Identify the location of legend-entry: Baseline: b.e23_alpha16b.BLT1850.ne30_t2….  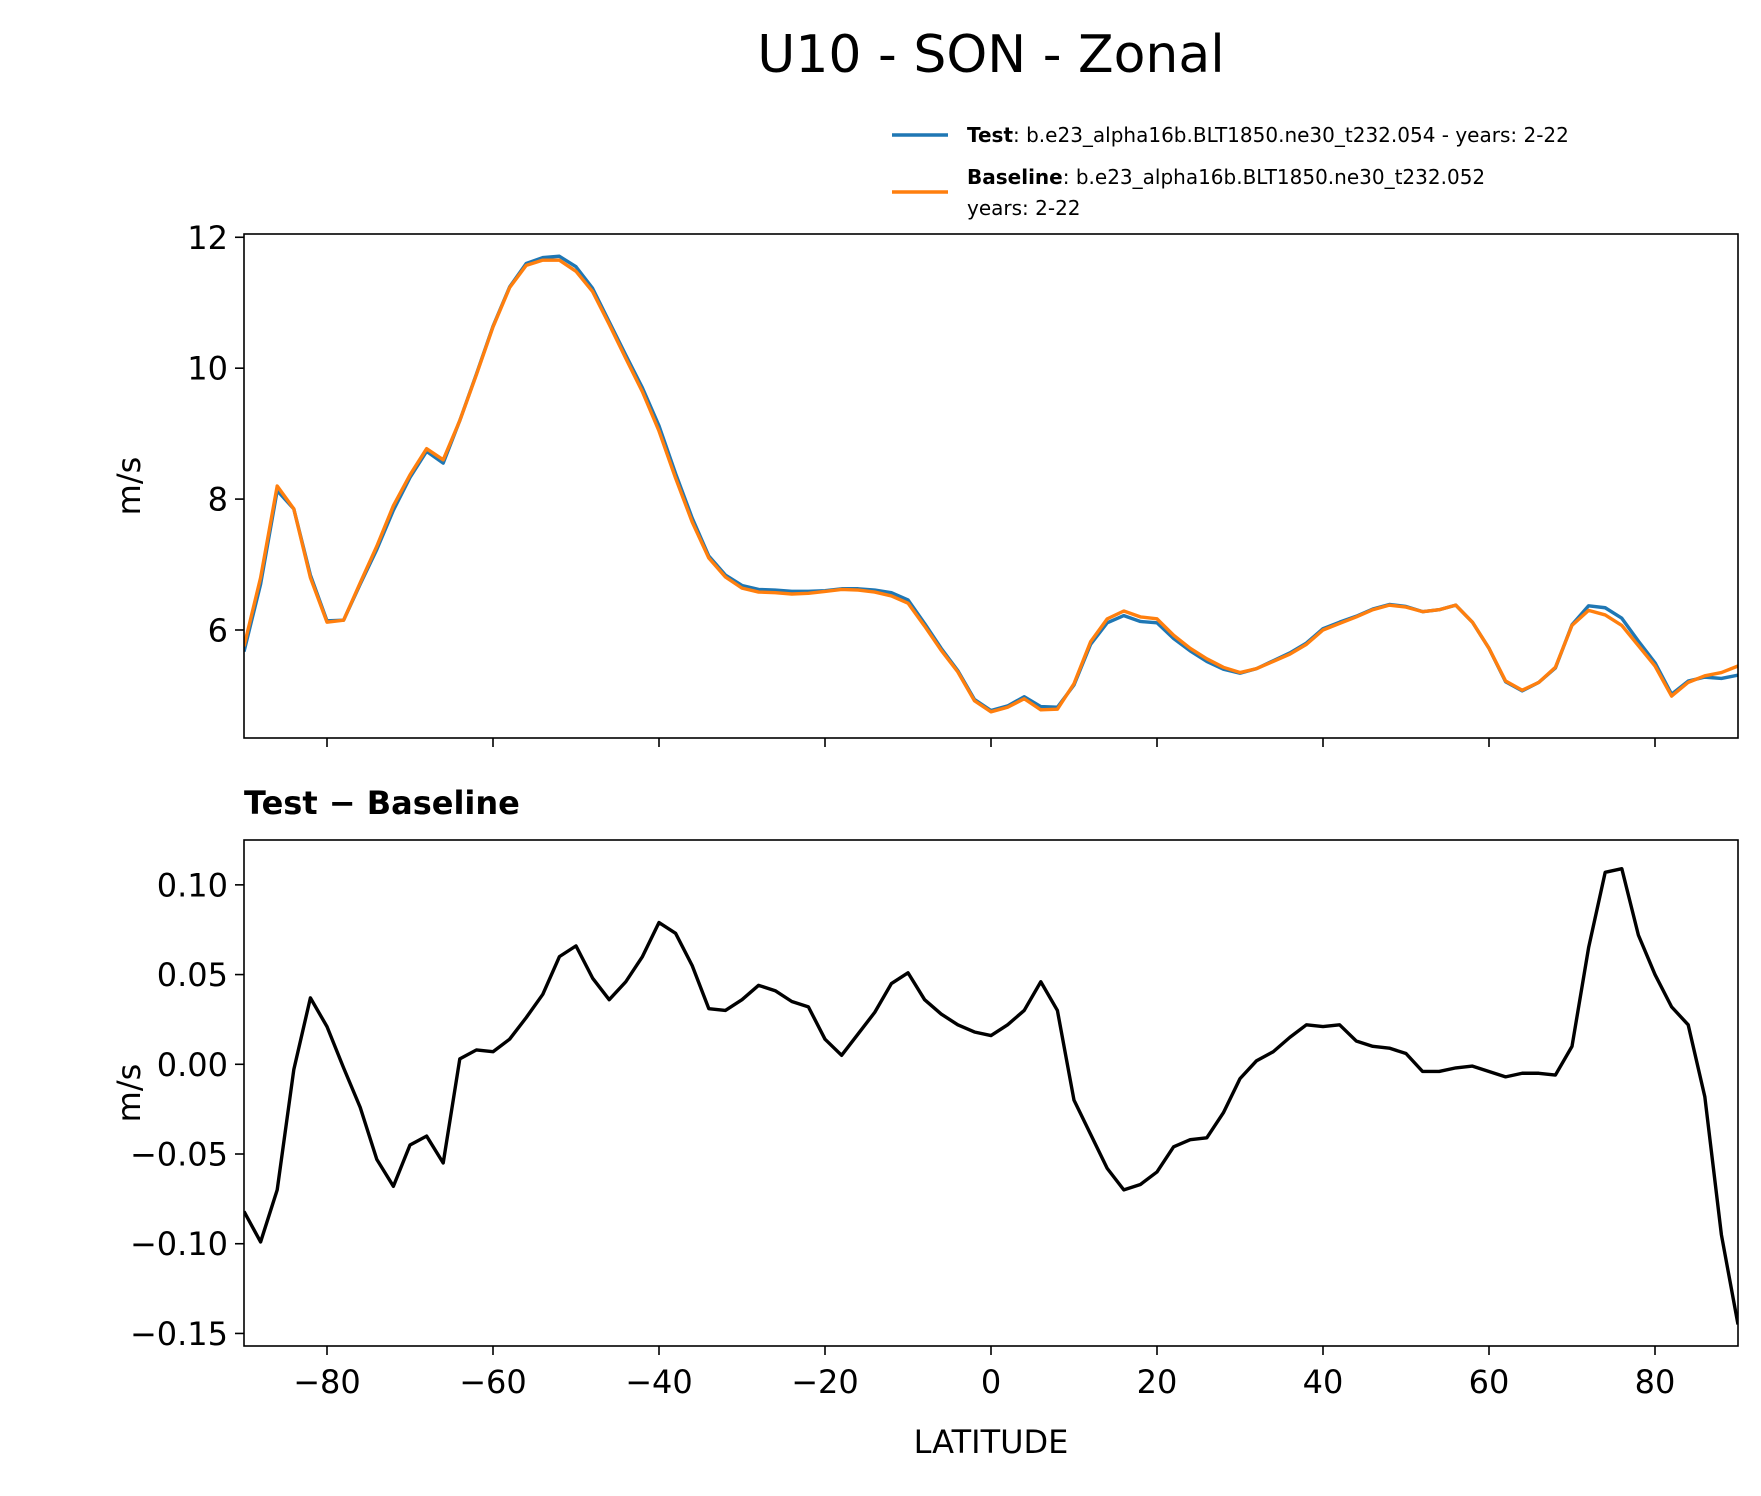
(1226, 177).